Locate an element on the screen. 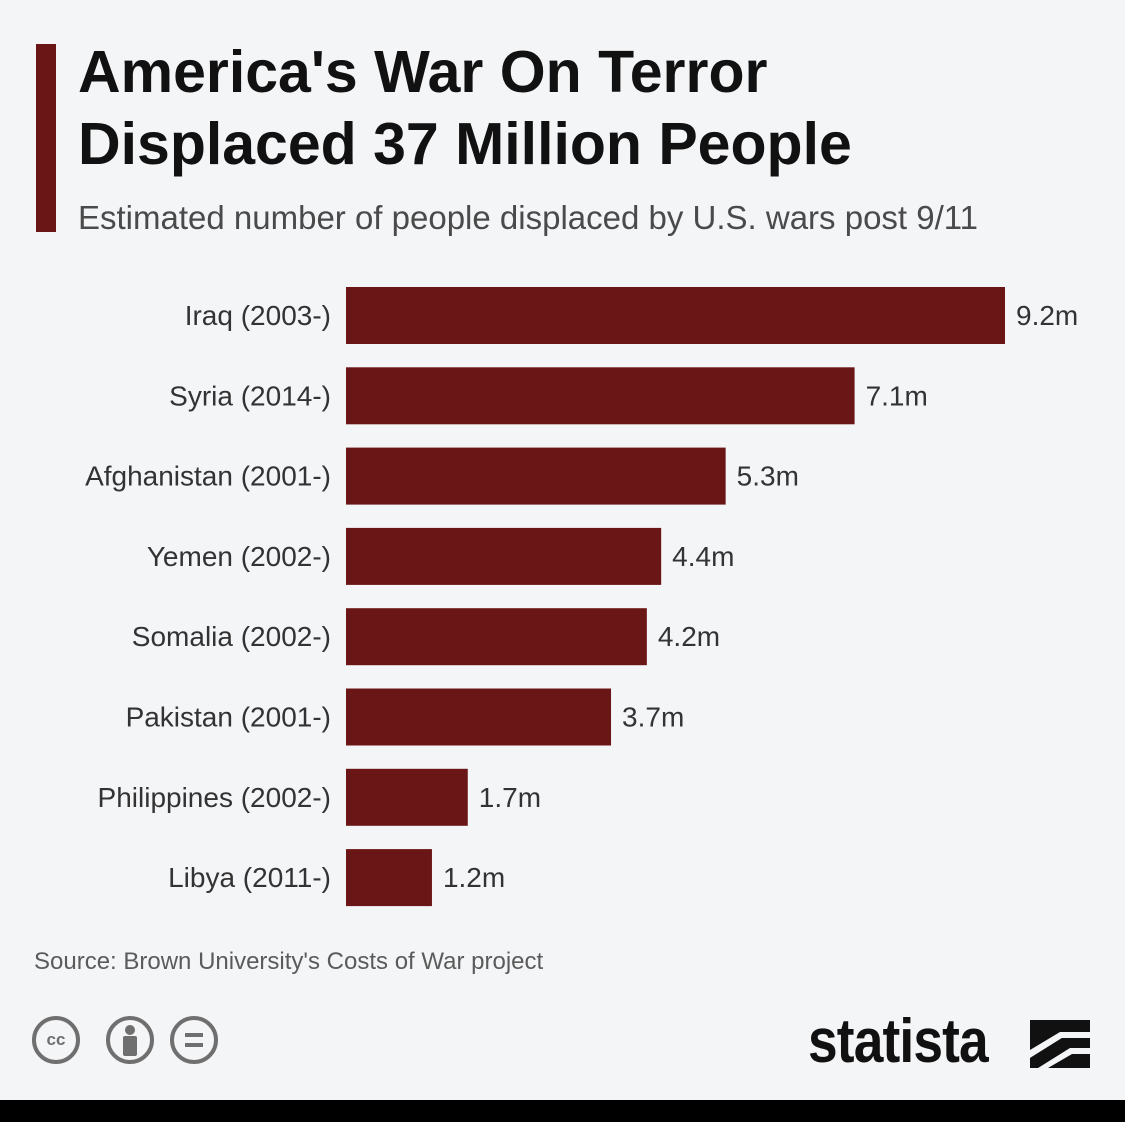  chart-title-line-2: Displaced 37 Million People is located at coordinates (465, 144).